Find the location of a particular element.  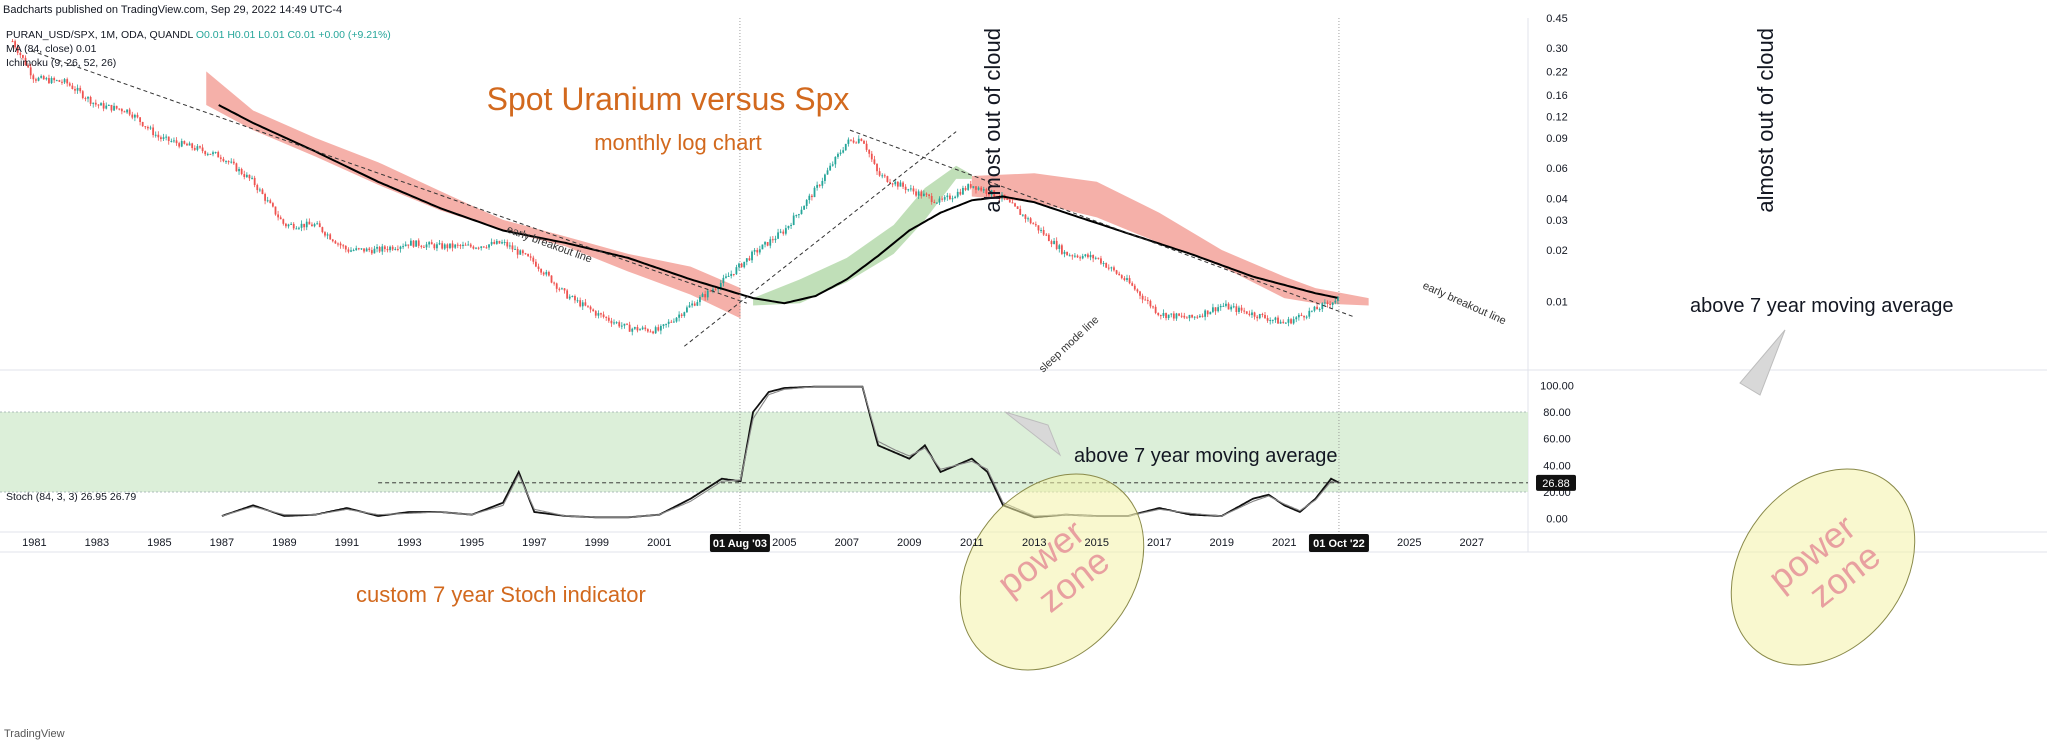

ma-legend: MA (84, close) 0.01 is located at coordinates (51, 49).